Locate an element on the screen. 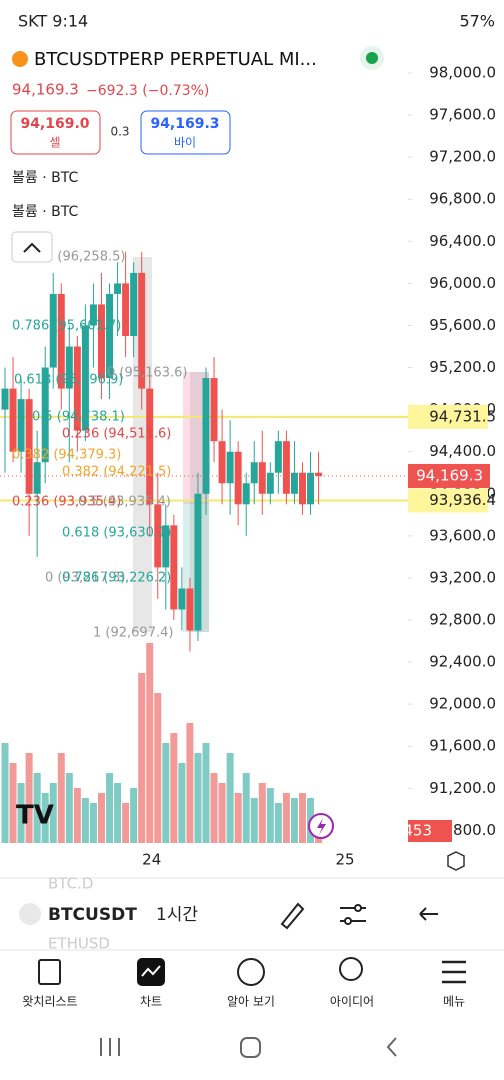 The width and height of the screenshot is (504, 1080). y-tick-label: 96,400.0 is located at coordinates (462, 241).